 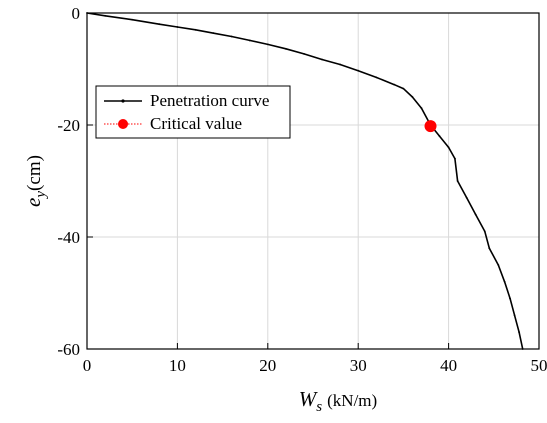 What do you see at coordinates (431, 126) in the screenshot?
I see `critical-value-point` at bounding box center [431, 126].